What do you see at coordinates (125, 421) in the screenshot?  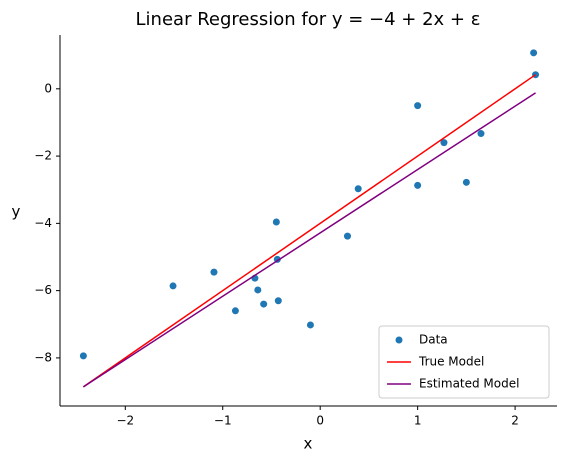 I see `x-tick-label: −2` at bounding box center [125, 421].